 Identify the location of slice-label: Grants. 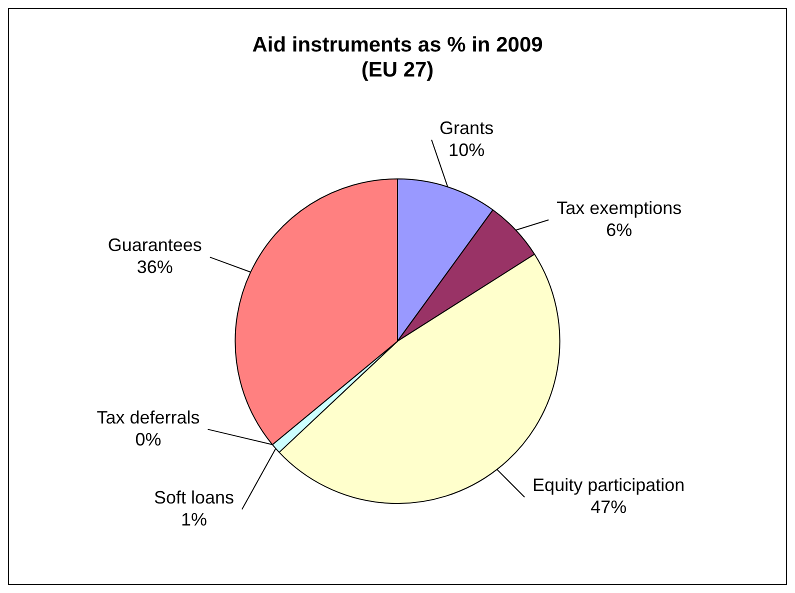
(467, 128).